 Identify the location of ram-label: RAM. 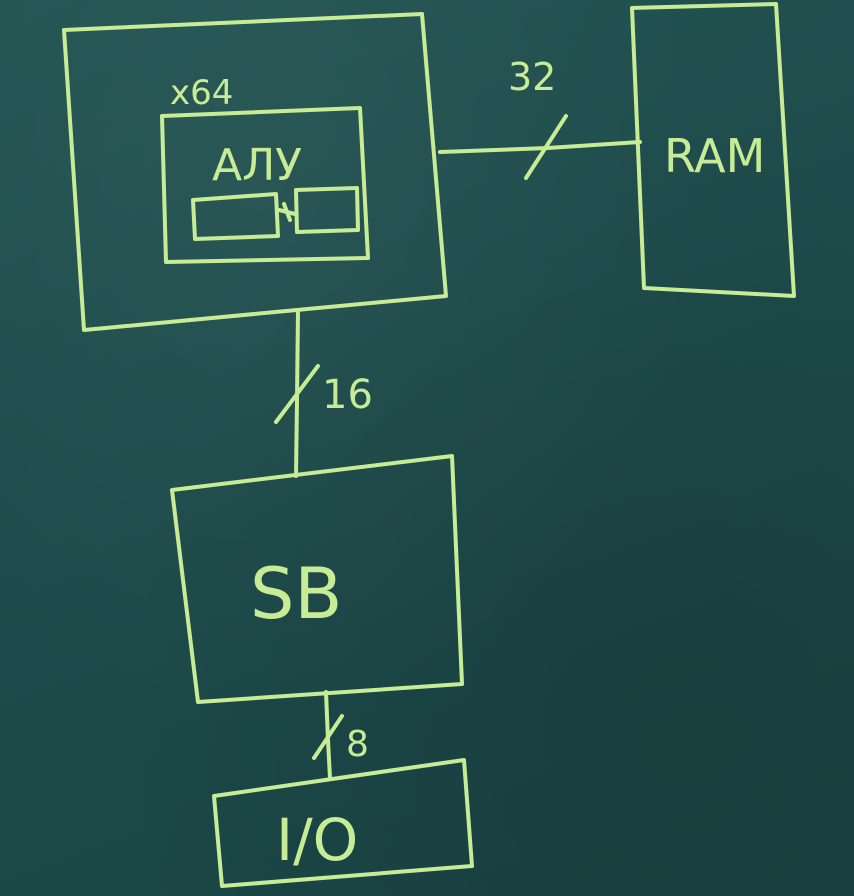
(714, 156).